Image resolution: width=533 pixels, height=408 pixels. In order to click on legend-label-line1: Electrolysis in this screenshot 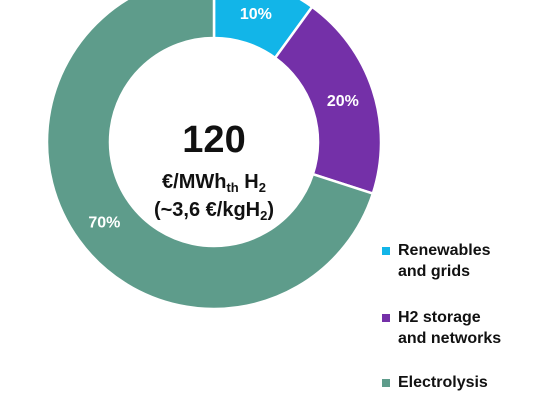, I will do `click(443, 382)`.